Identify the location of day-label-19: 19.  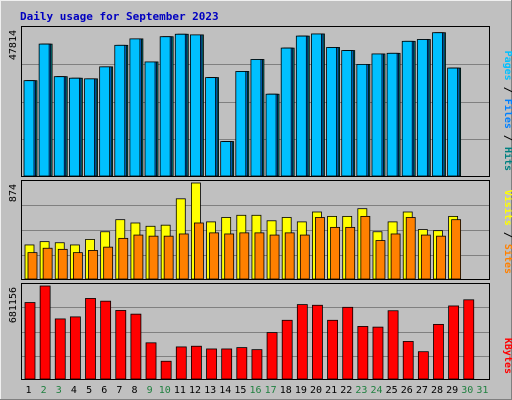
(301, 390).